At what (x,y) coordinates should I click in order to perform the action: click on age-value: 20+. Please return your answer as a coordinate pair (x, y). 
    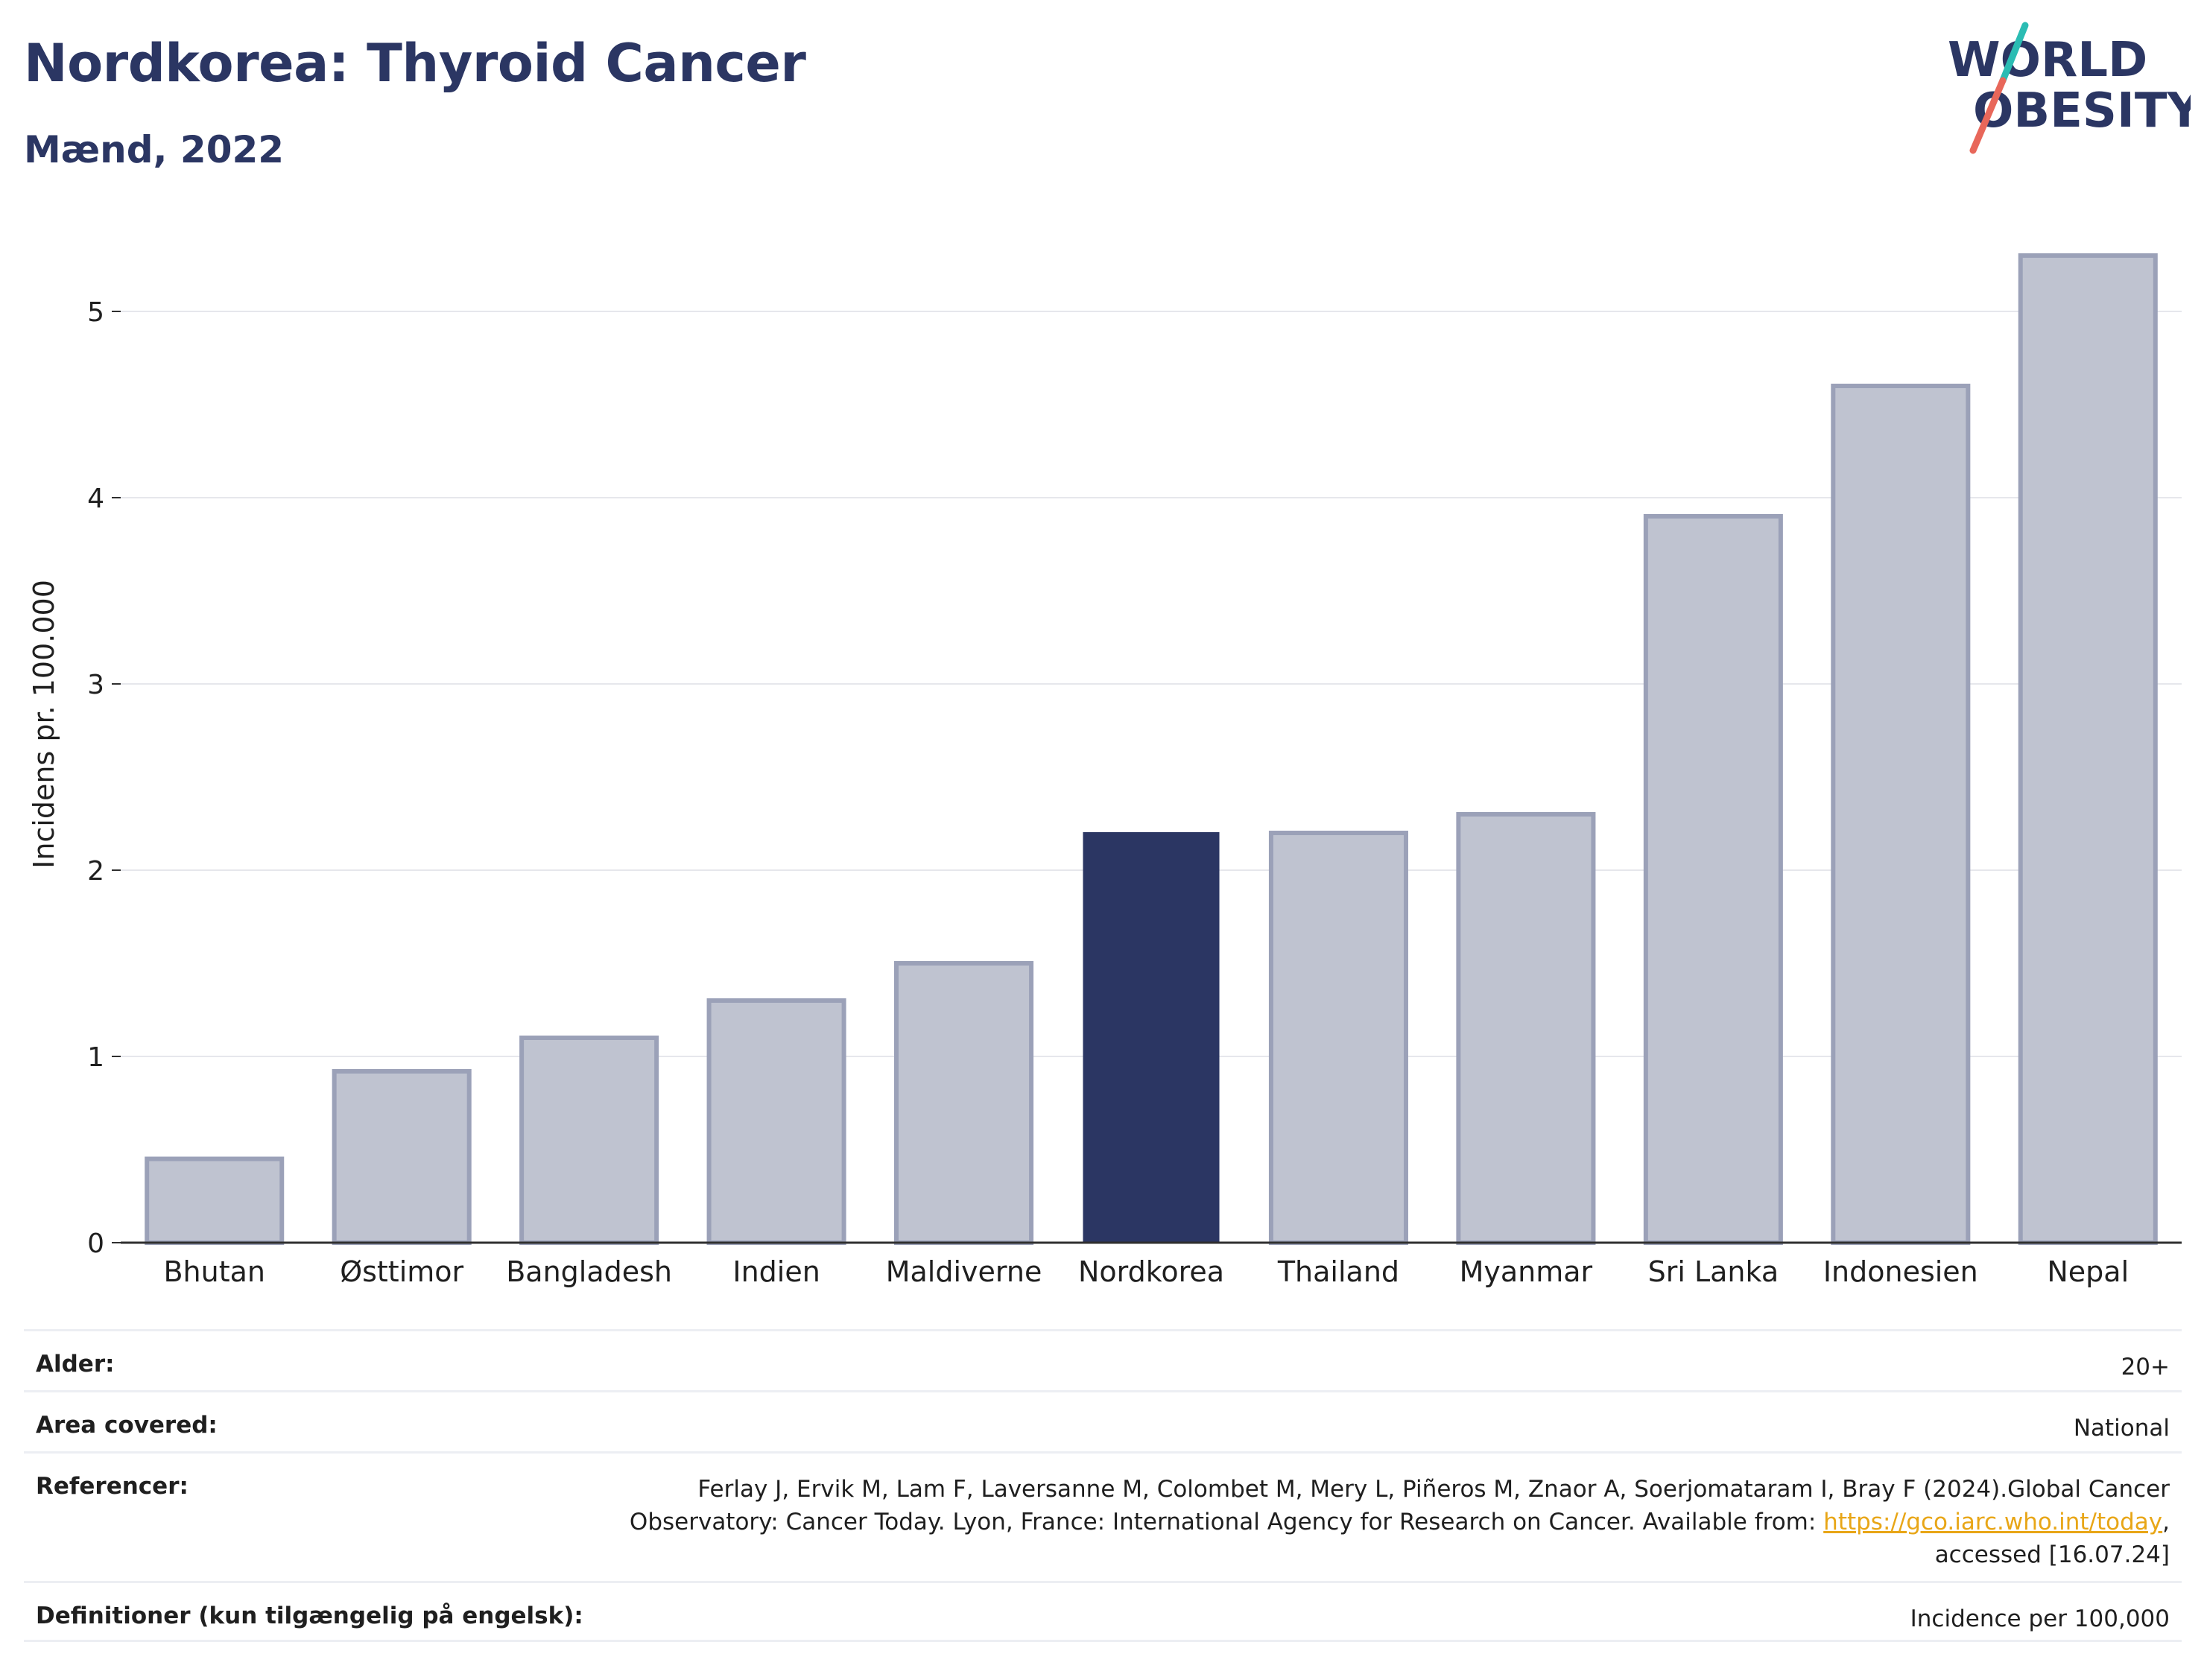
    Looking at the image, I should click on (2145, 1367).